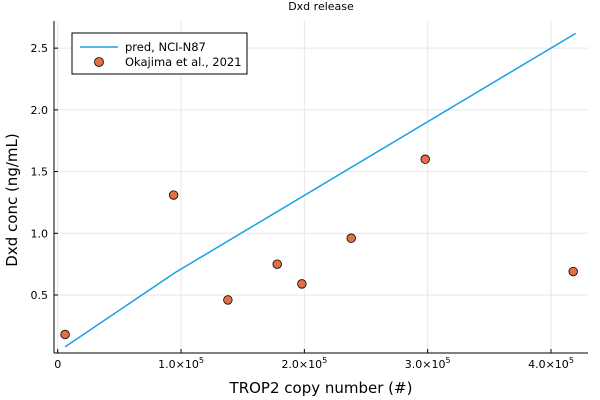 Image resolution: width=600 pixels, height=400 pixels. What do you see at coordinates (181, 363) in the screenshot?
I see `x-tick-label: 1.0×10⁵` at bounding box center [181, 363].